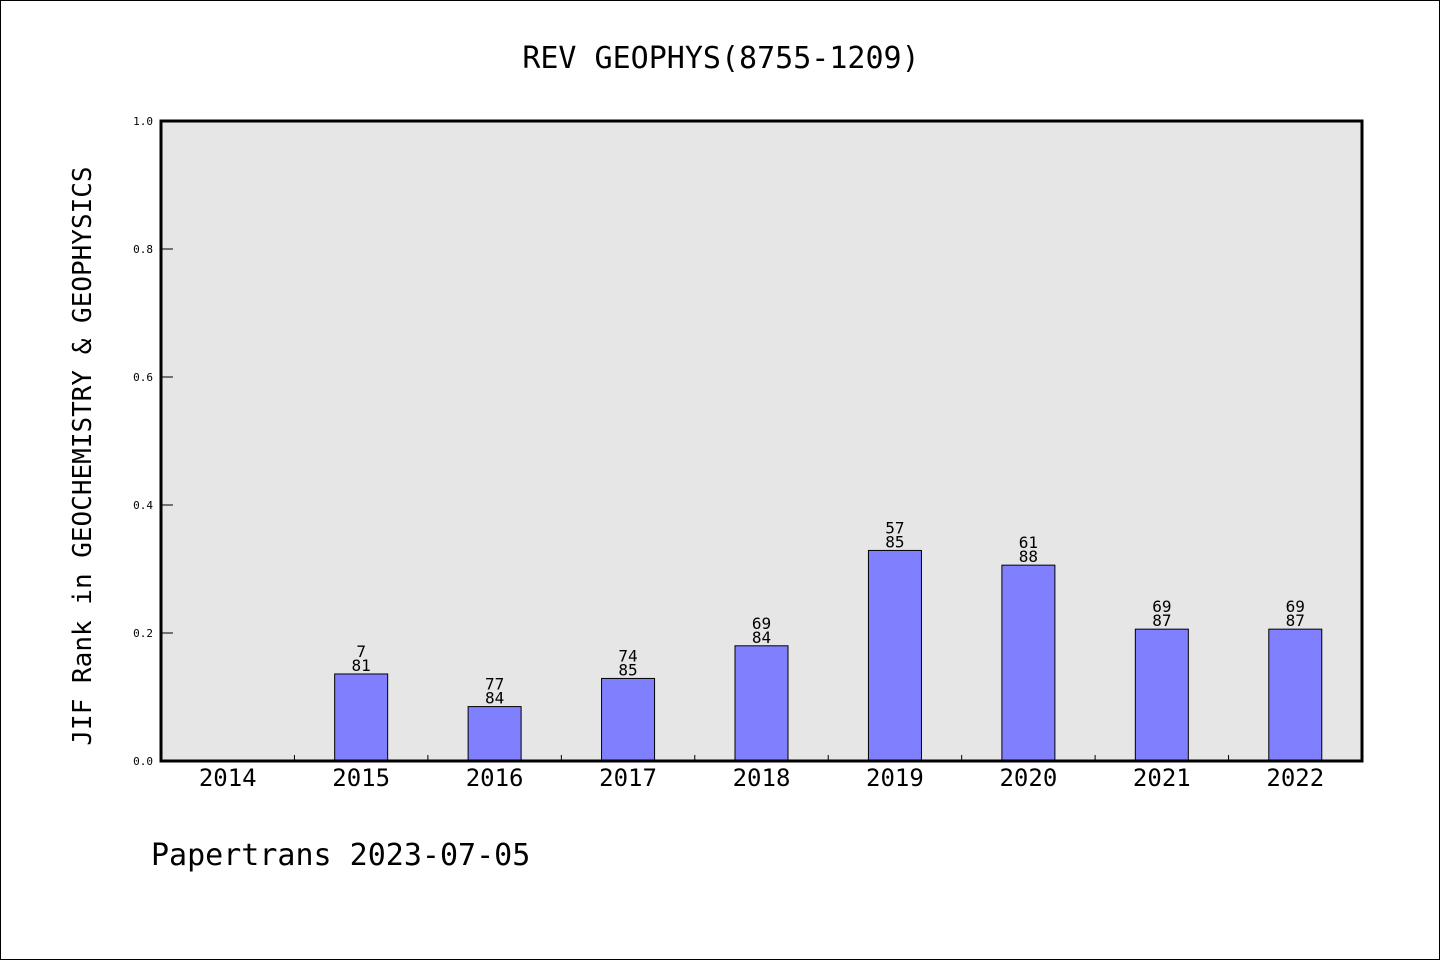  I want to click on y-tick-label: 0.0, so click(143, 761).